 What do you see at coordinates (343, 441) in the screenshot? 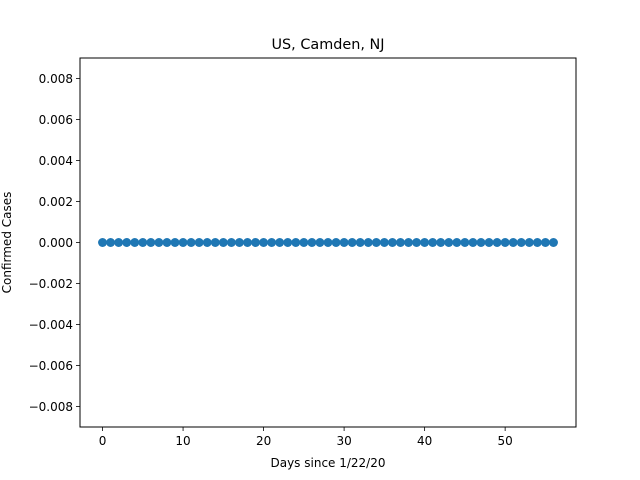
I see `x-tick-label: 30` at bounding box center [343, 441].